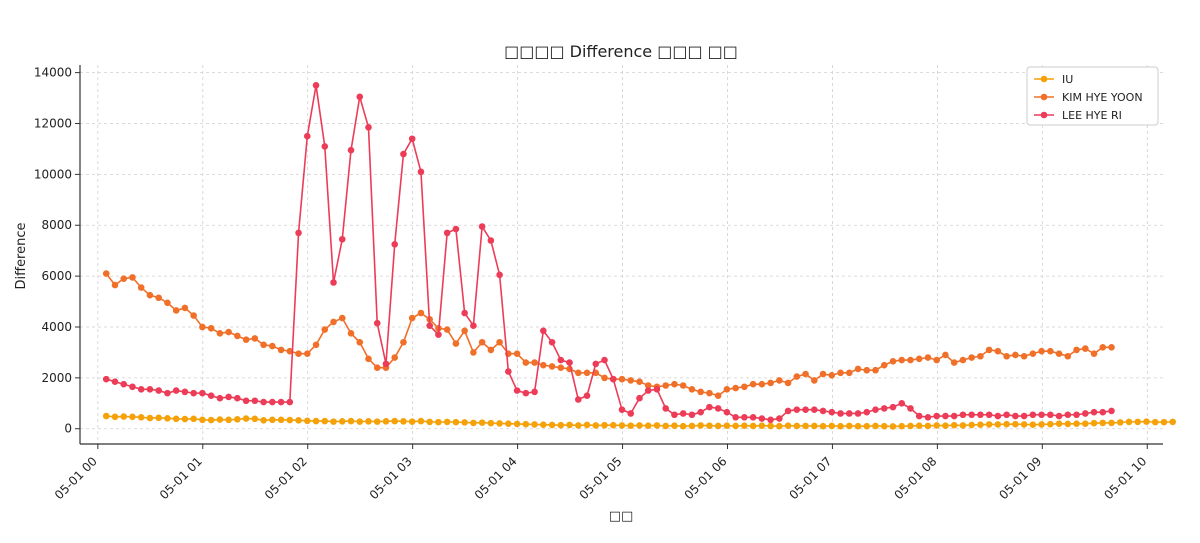  I want to click on y-tick-label: 14000, so click(53, 73).